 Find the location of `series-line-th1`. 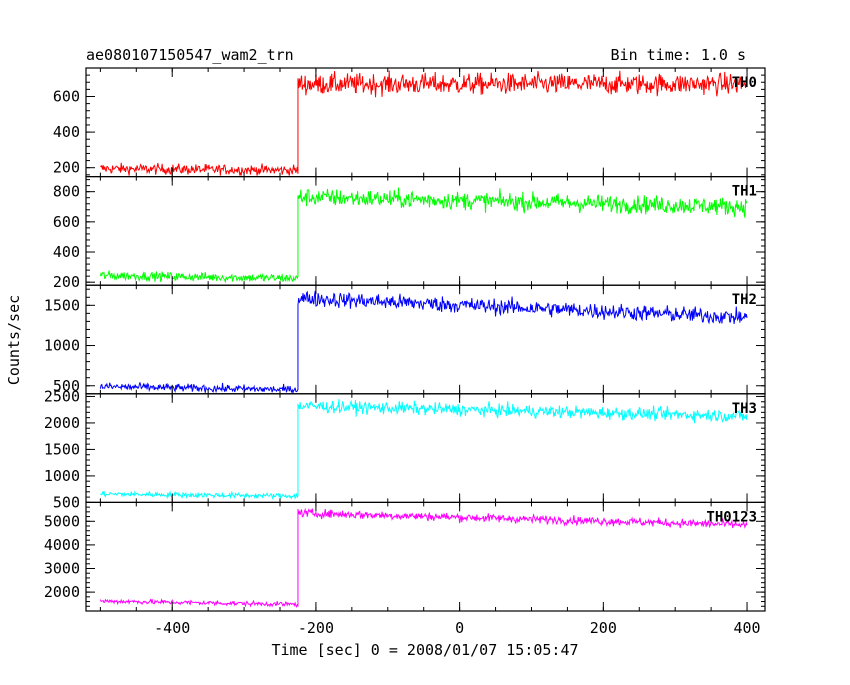

series-line-th1 is located at coordinates (423, 235).